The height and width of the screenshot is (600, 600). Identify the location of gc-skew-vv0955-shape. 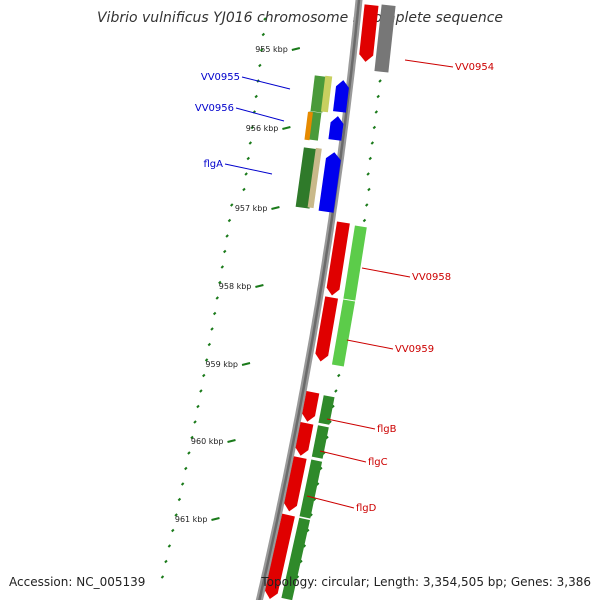
(326, 94).